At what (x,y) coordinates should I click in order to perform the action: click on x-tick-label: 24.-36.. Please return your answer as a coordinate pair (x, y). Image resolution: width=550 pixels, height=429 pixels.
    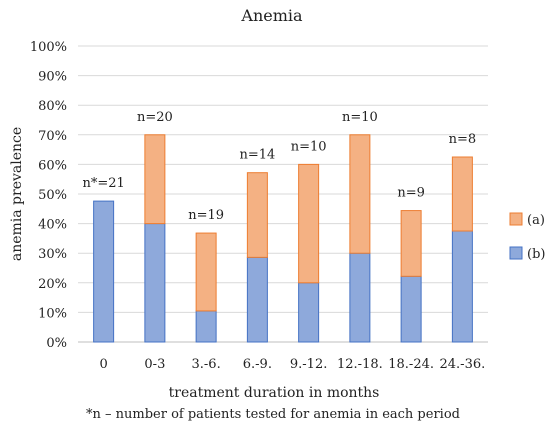
    Looking at the image, I should click on (463, 364).